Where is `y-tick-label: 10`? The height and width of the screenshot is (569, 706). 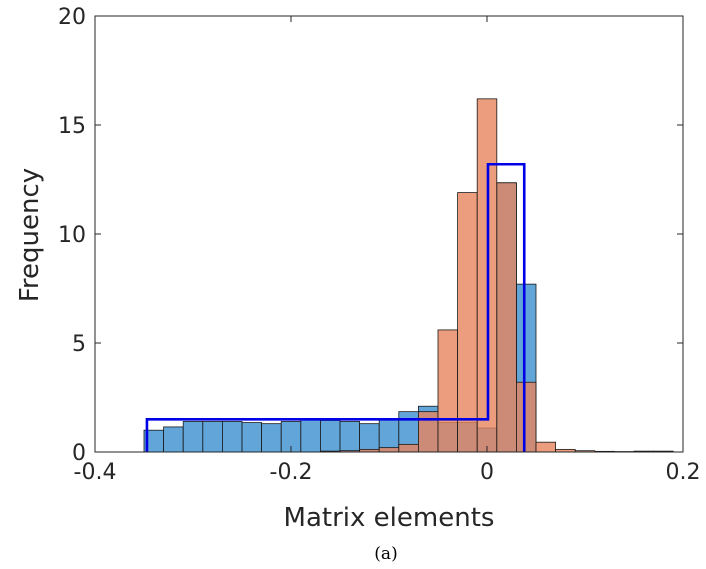 y-tick-label: 10 is located at coordinates (72, 235).